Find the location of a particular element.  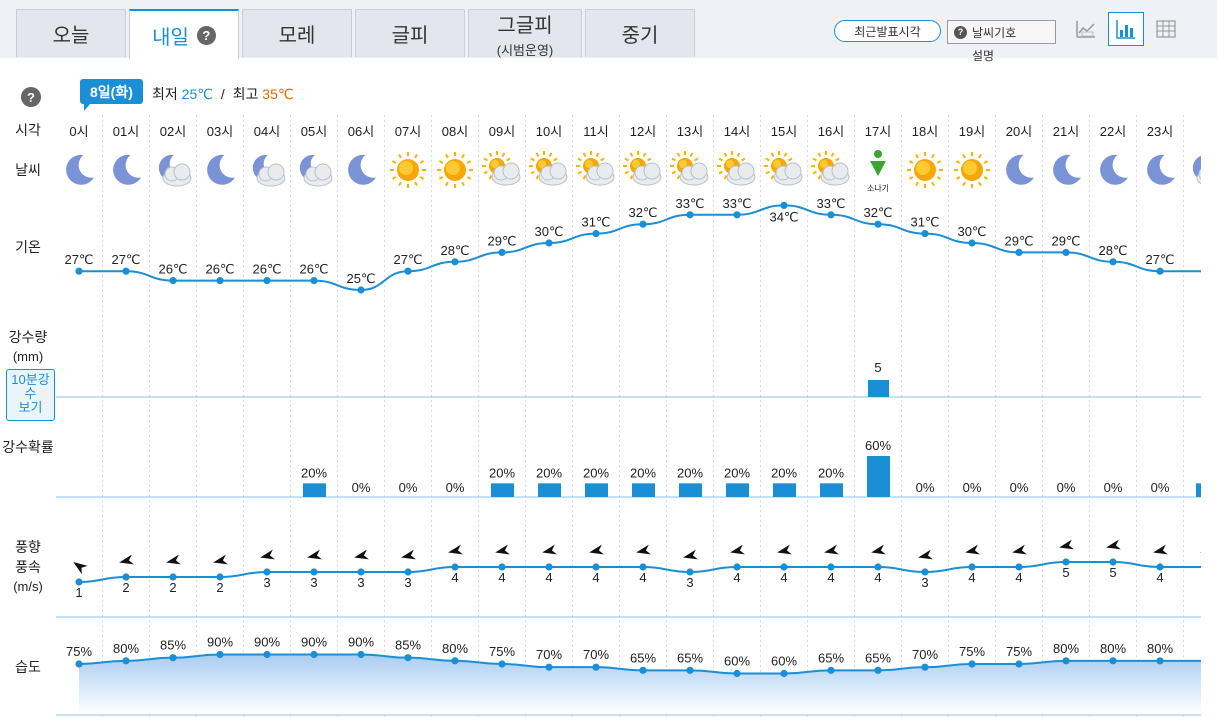

hour-label: 02시 is located at coordinates (173, 131).